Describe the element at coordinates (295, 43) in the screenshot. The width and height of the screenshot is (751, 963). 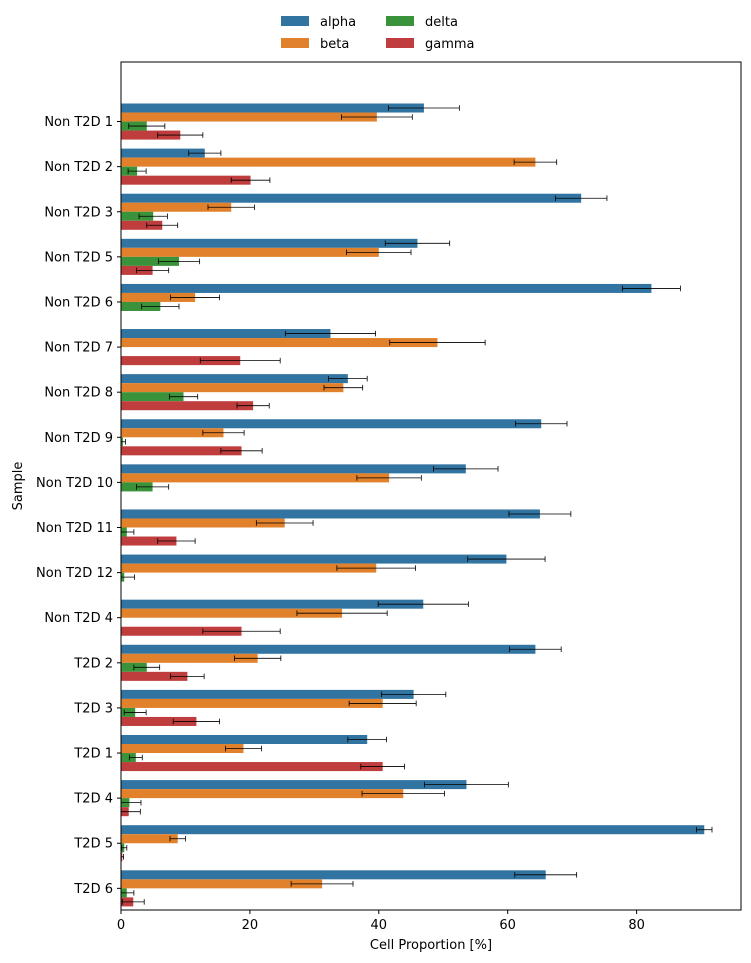
I see `legend-swatch-beta` at that location.